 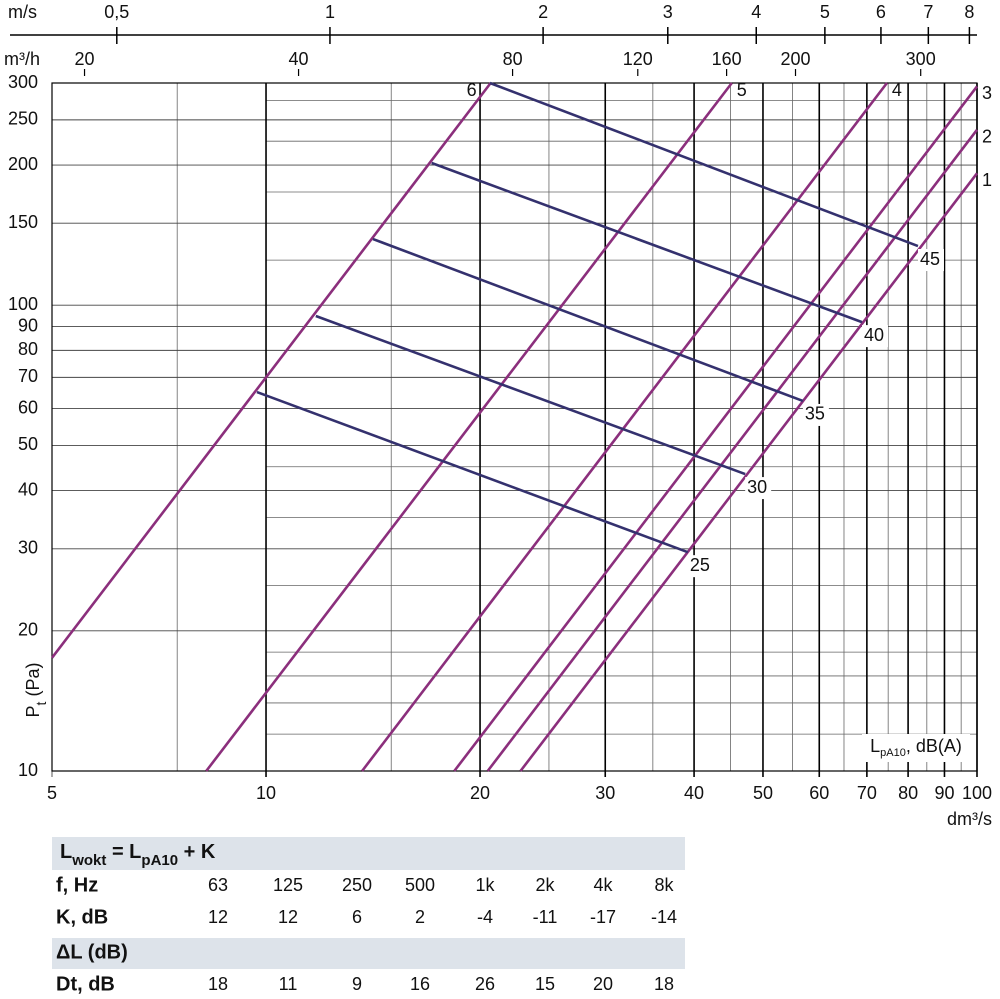 What do you see at coordinates (197, 852) in the screenshot?
I see `table-formula-part: + K` at bounding box center [197, 852].